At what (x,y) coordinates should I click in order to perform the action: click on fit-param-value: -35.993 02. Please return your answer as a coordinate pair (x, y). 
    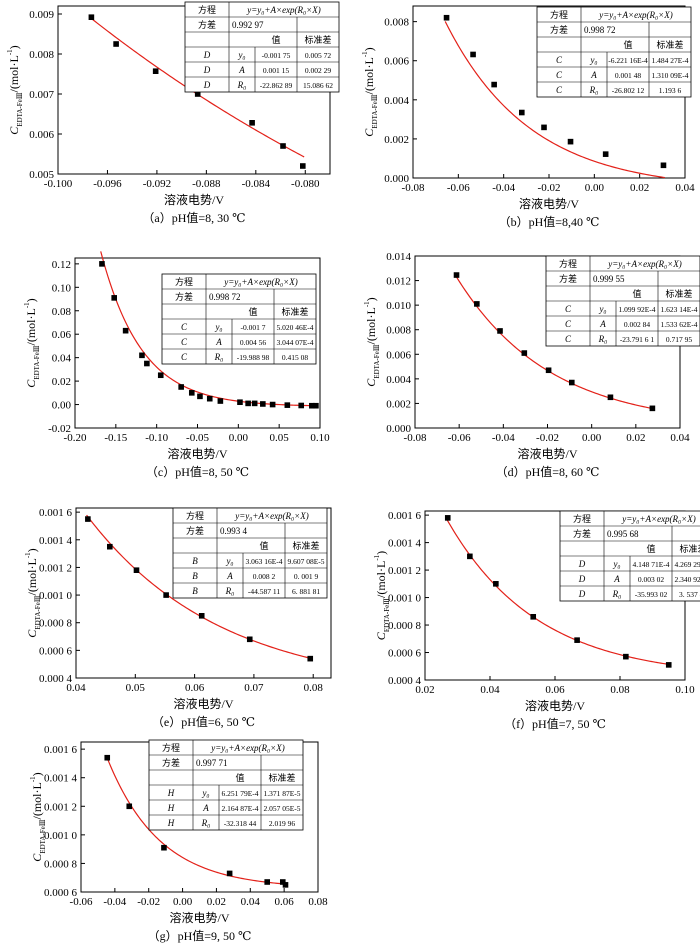
    Looking at the image, I should click on (651, 594).